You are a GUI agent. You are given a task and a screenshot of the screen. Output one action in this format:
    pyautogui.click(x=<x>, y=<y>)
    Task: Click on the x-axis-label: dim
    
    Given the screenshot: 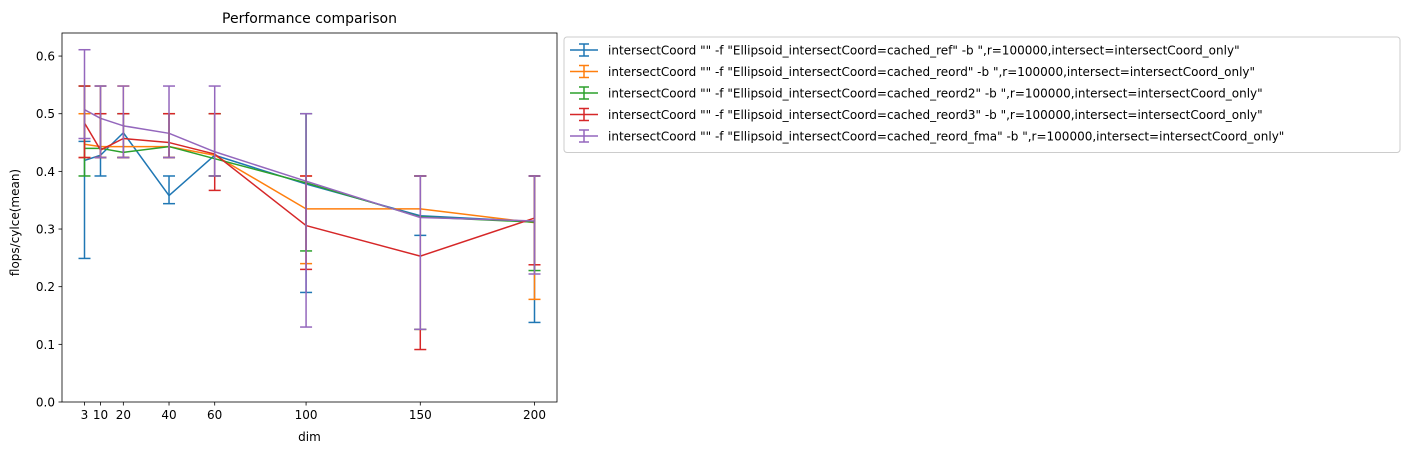 What is the action you would take?
    pyautogui.click(x=309, y=437)
    